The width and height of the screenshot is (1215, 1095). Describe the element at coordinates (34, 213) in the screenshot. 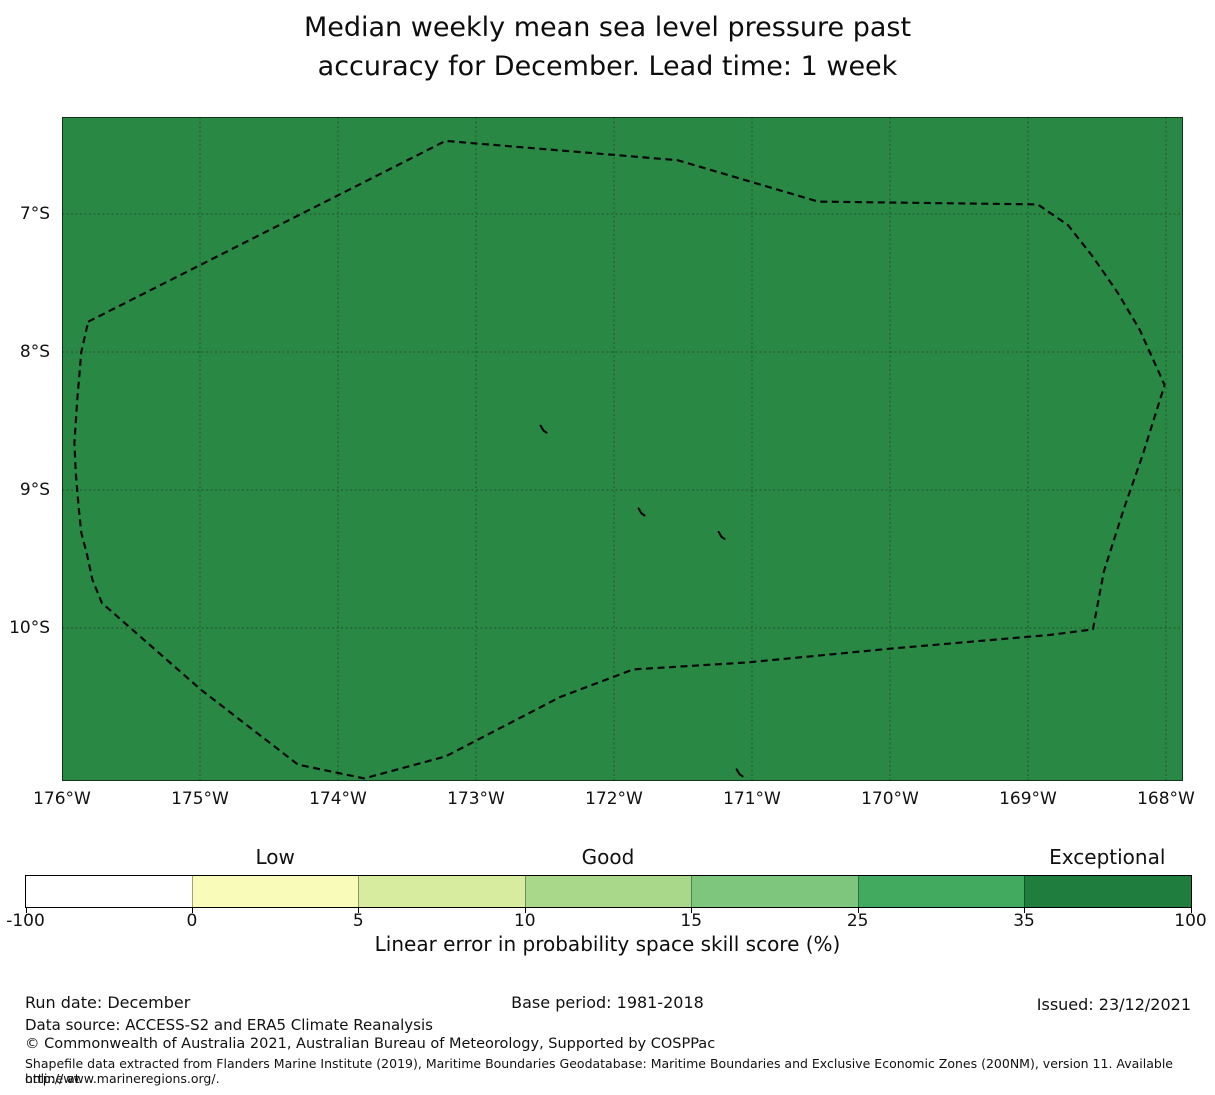

I see `y-axis-tick-label: 7°S` at that location.